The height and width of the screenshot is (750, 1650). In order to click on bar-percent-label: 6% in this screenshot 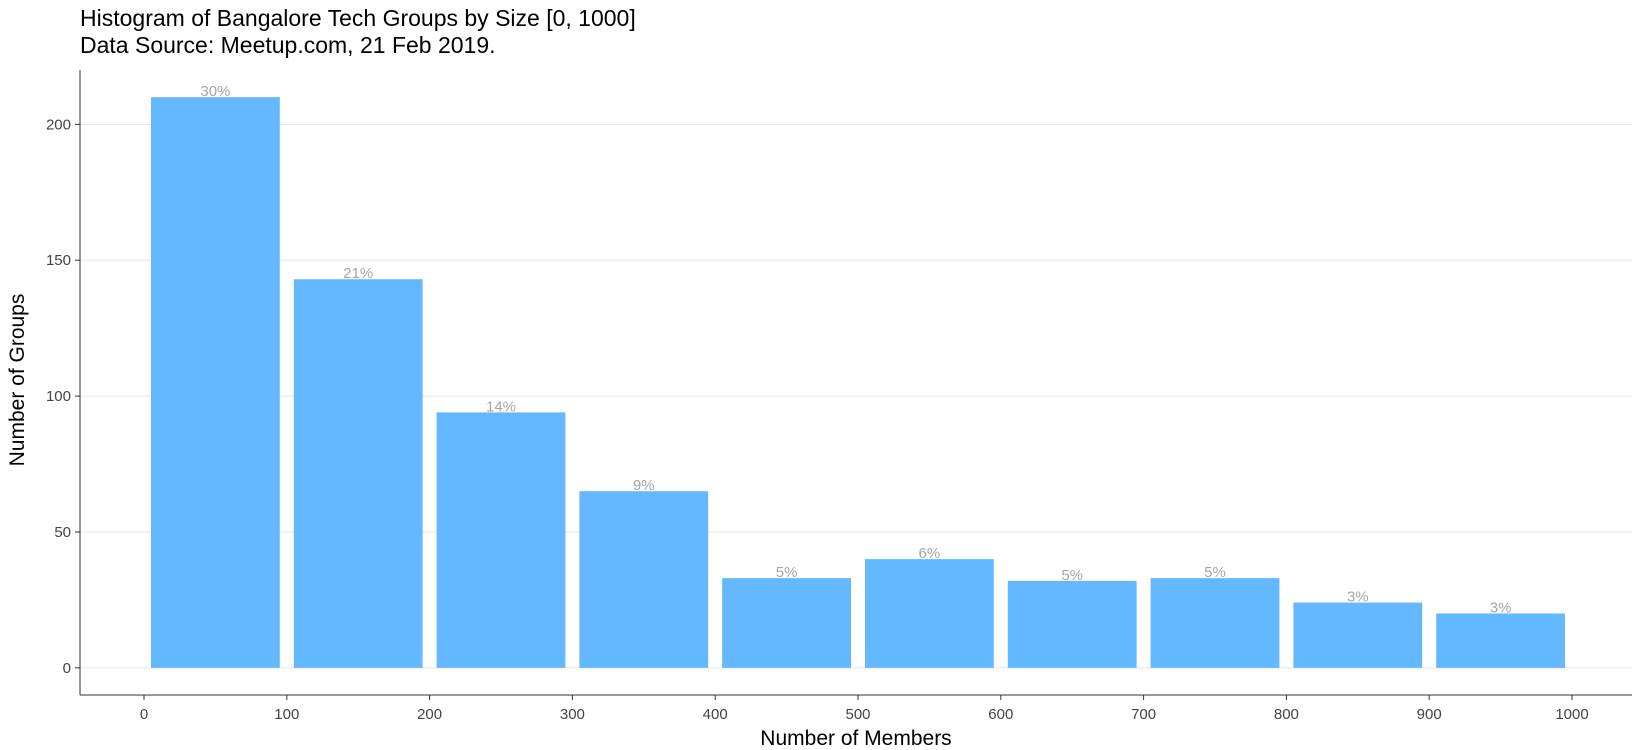, I will do `click(930, 553)`.